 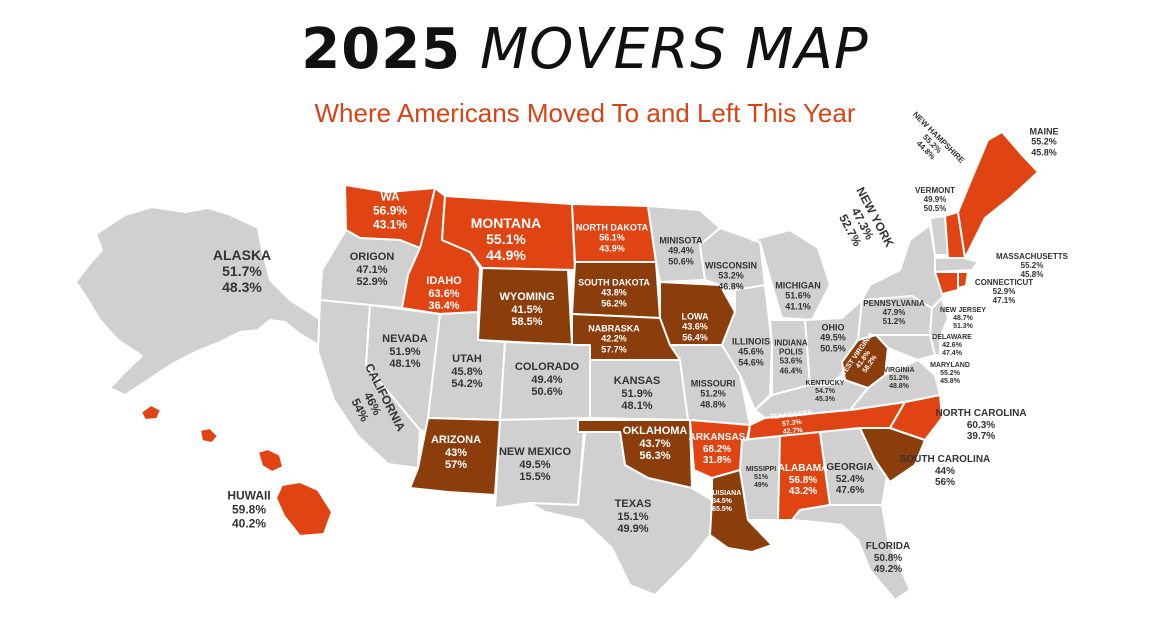 What do you see at coordinates (637, 394) in the screenshot?
I see `label-kansas: KANSAS 51.9% 48.1%` at bounding box center [637, 394].